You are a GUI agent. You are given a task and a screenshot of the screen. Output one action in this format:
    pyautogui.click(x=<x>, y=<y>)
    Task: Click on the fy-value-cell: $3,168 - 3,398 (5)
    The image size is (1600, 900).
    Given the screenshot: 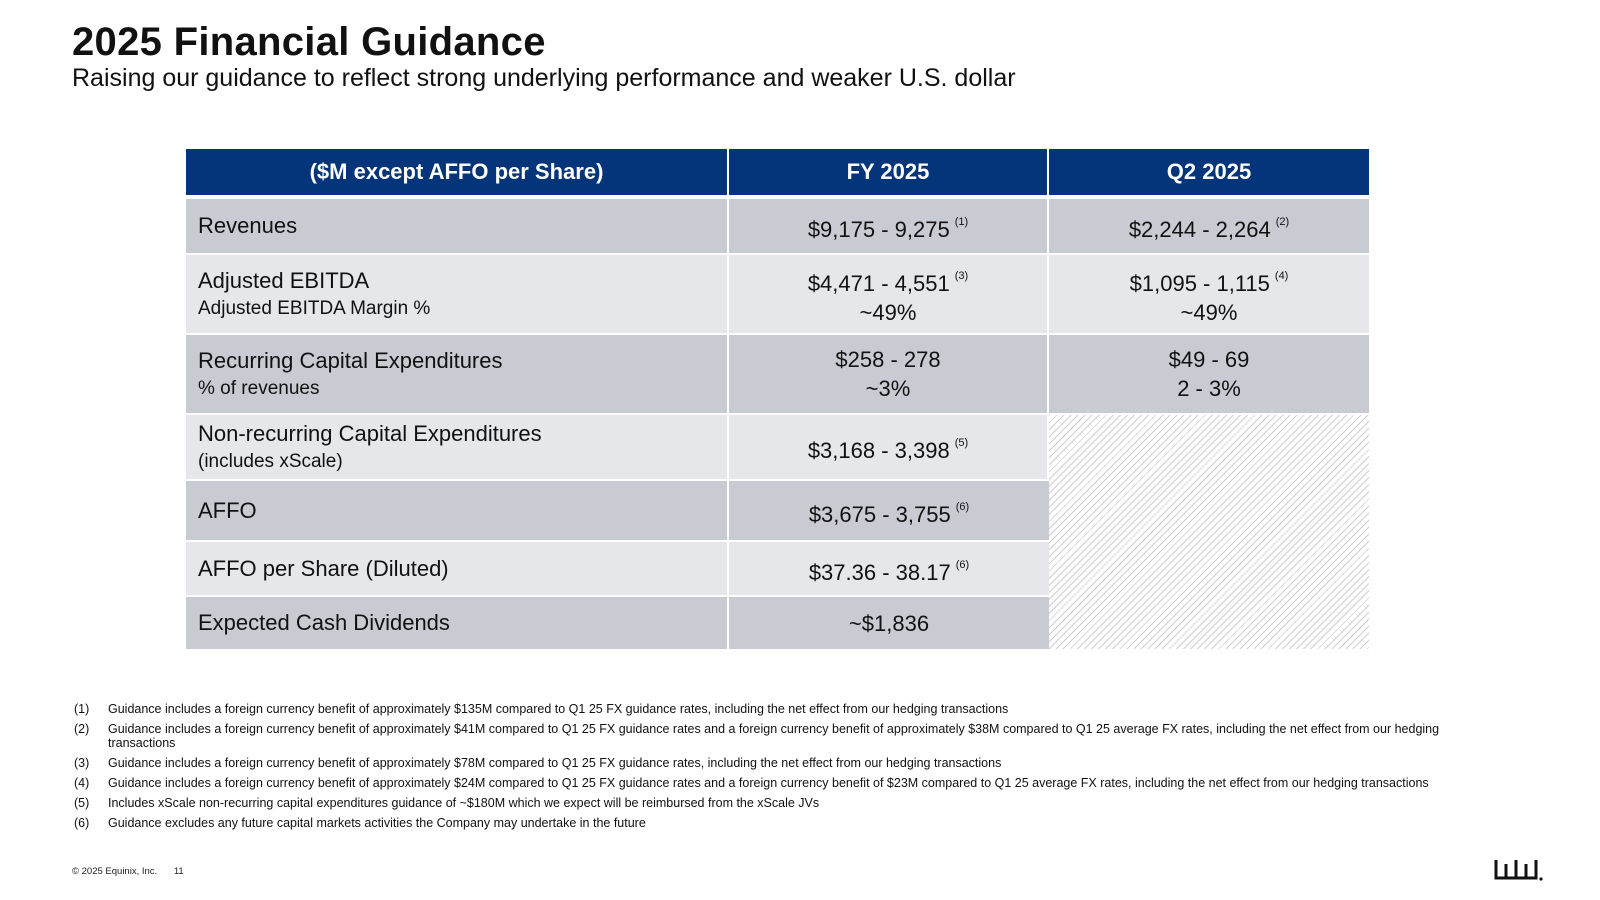 What is the action you would take?
    pyautogui.click(x=889, y=446)
    